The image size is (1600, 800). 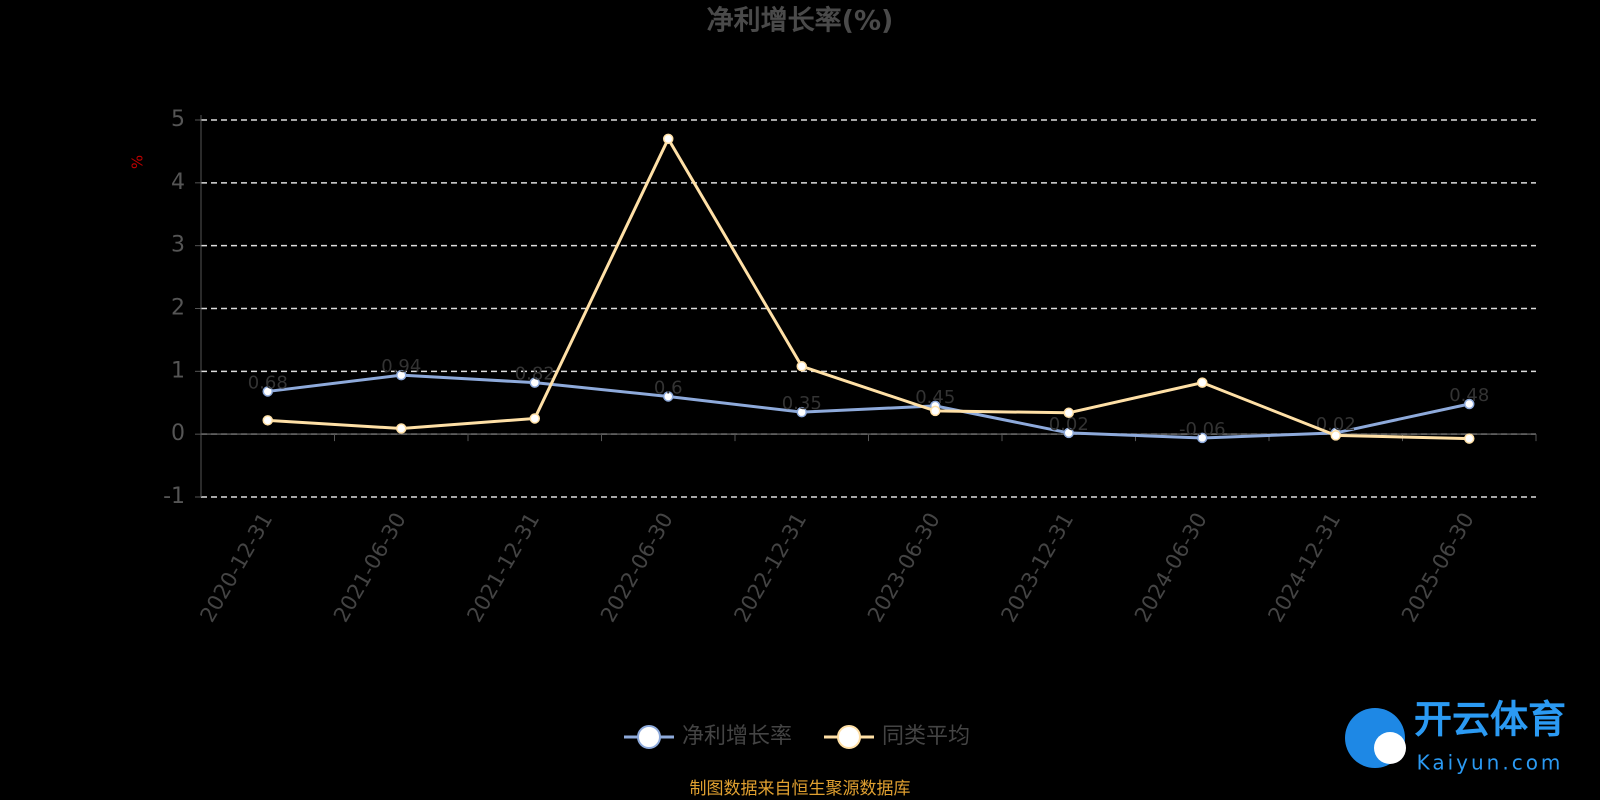 I want to click on y-tick-label: 0, so click(x=178, y=433).